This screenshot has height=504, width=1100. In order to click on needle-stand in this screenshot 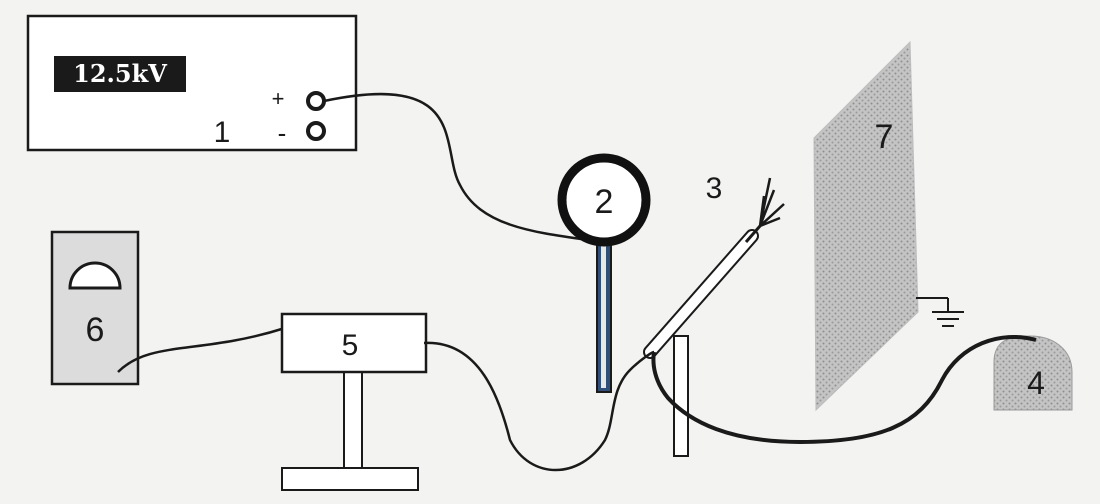, I will do `click(681, 396)`.